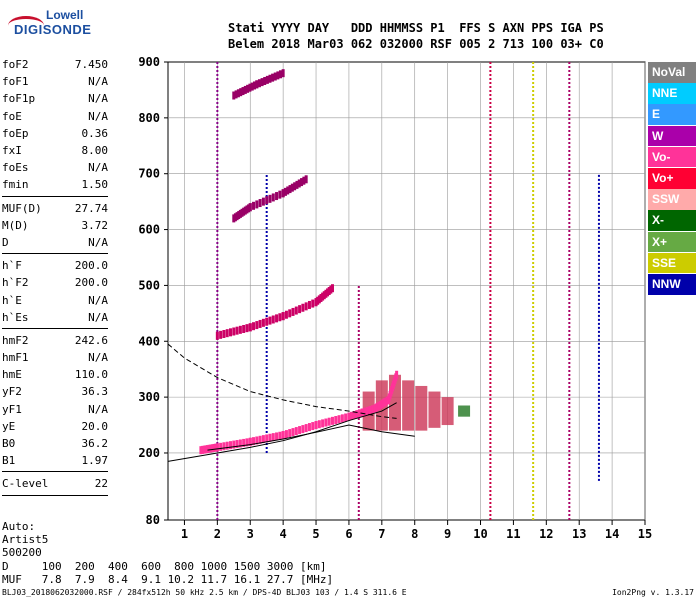 The height and width of the screenshot is (600, 700). What do you see at coordinates (95, 444) in the screenshot?
I see `param-value: 36.2` at bounding box center [95, 444].